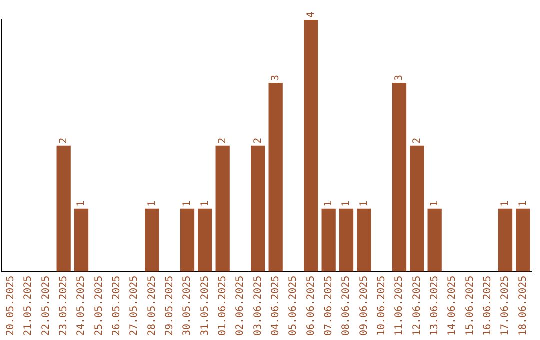 This screenshot has height=340, width=540. Describe the element at coordinates (64, 306) in the screenshot. I see `x-tick-label: 23.05.2025` at that location.